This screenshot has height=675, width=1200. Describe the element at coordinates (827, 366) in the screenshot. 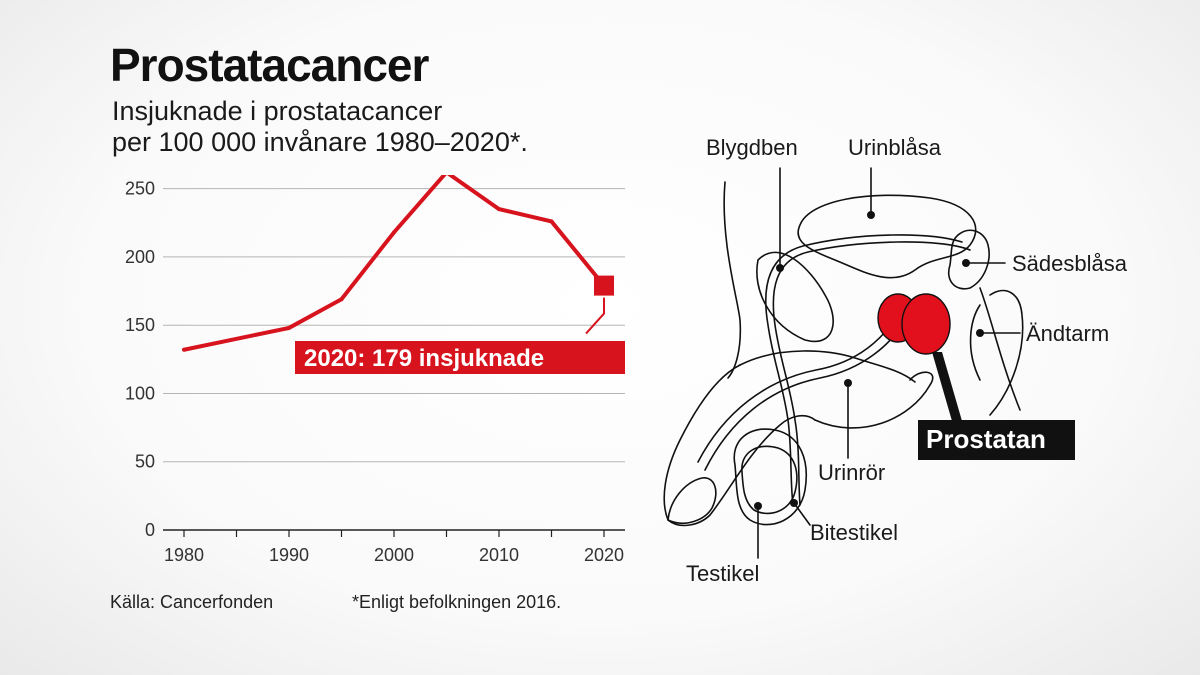

I see `penis-outline-top` at that location.